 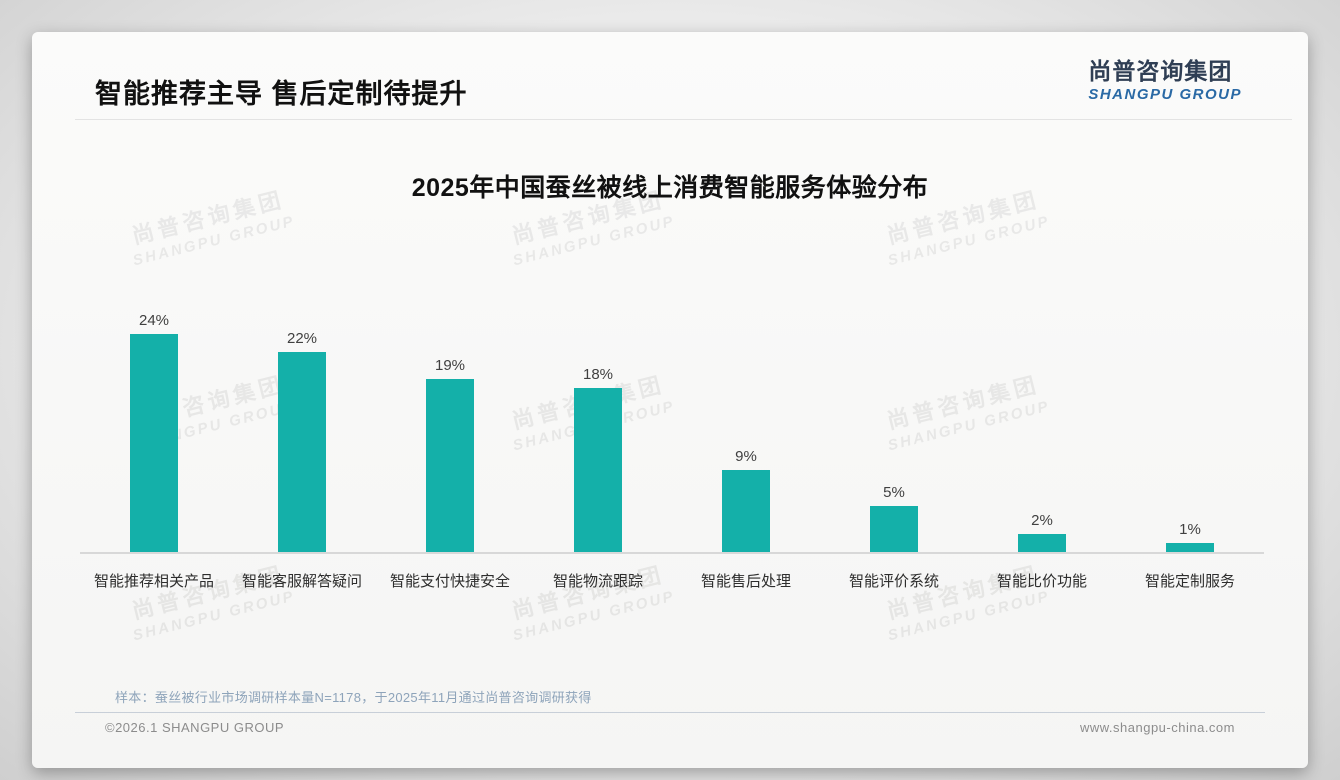 I want to click on brand-logo: 尚普咨询集团 SHANGPU GROUP, so click(x=1165, y=80).